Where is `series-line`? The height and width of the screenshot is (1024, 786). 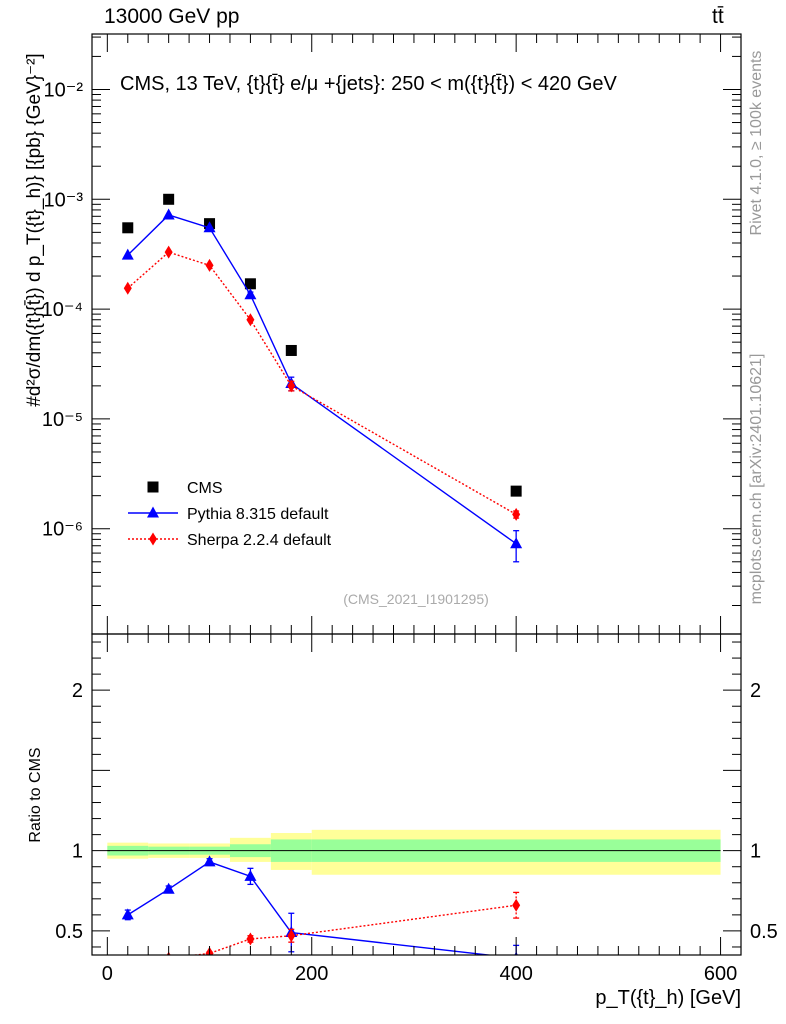
series-line is located at coordinates (322, 383).